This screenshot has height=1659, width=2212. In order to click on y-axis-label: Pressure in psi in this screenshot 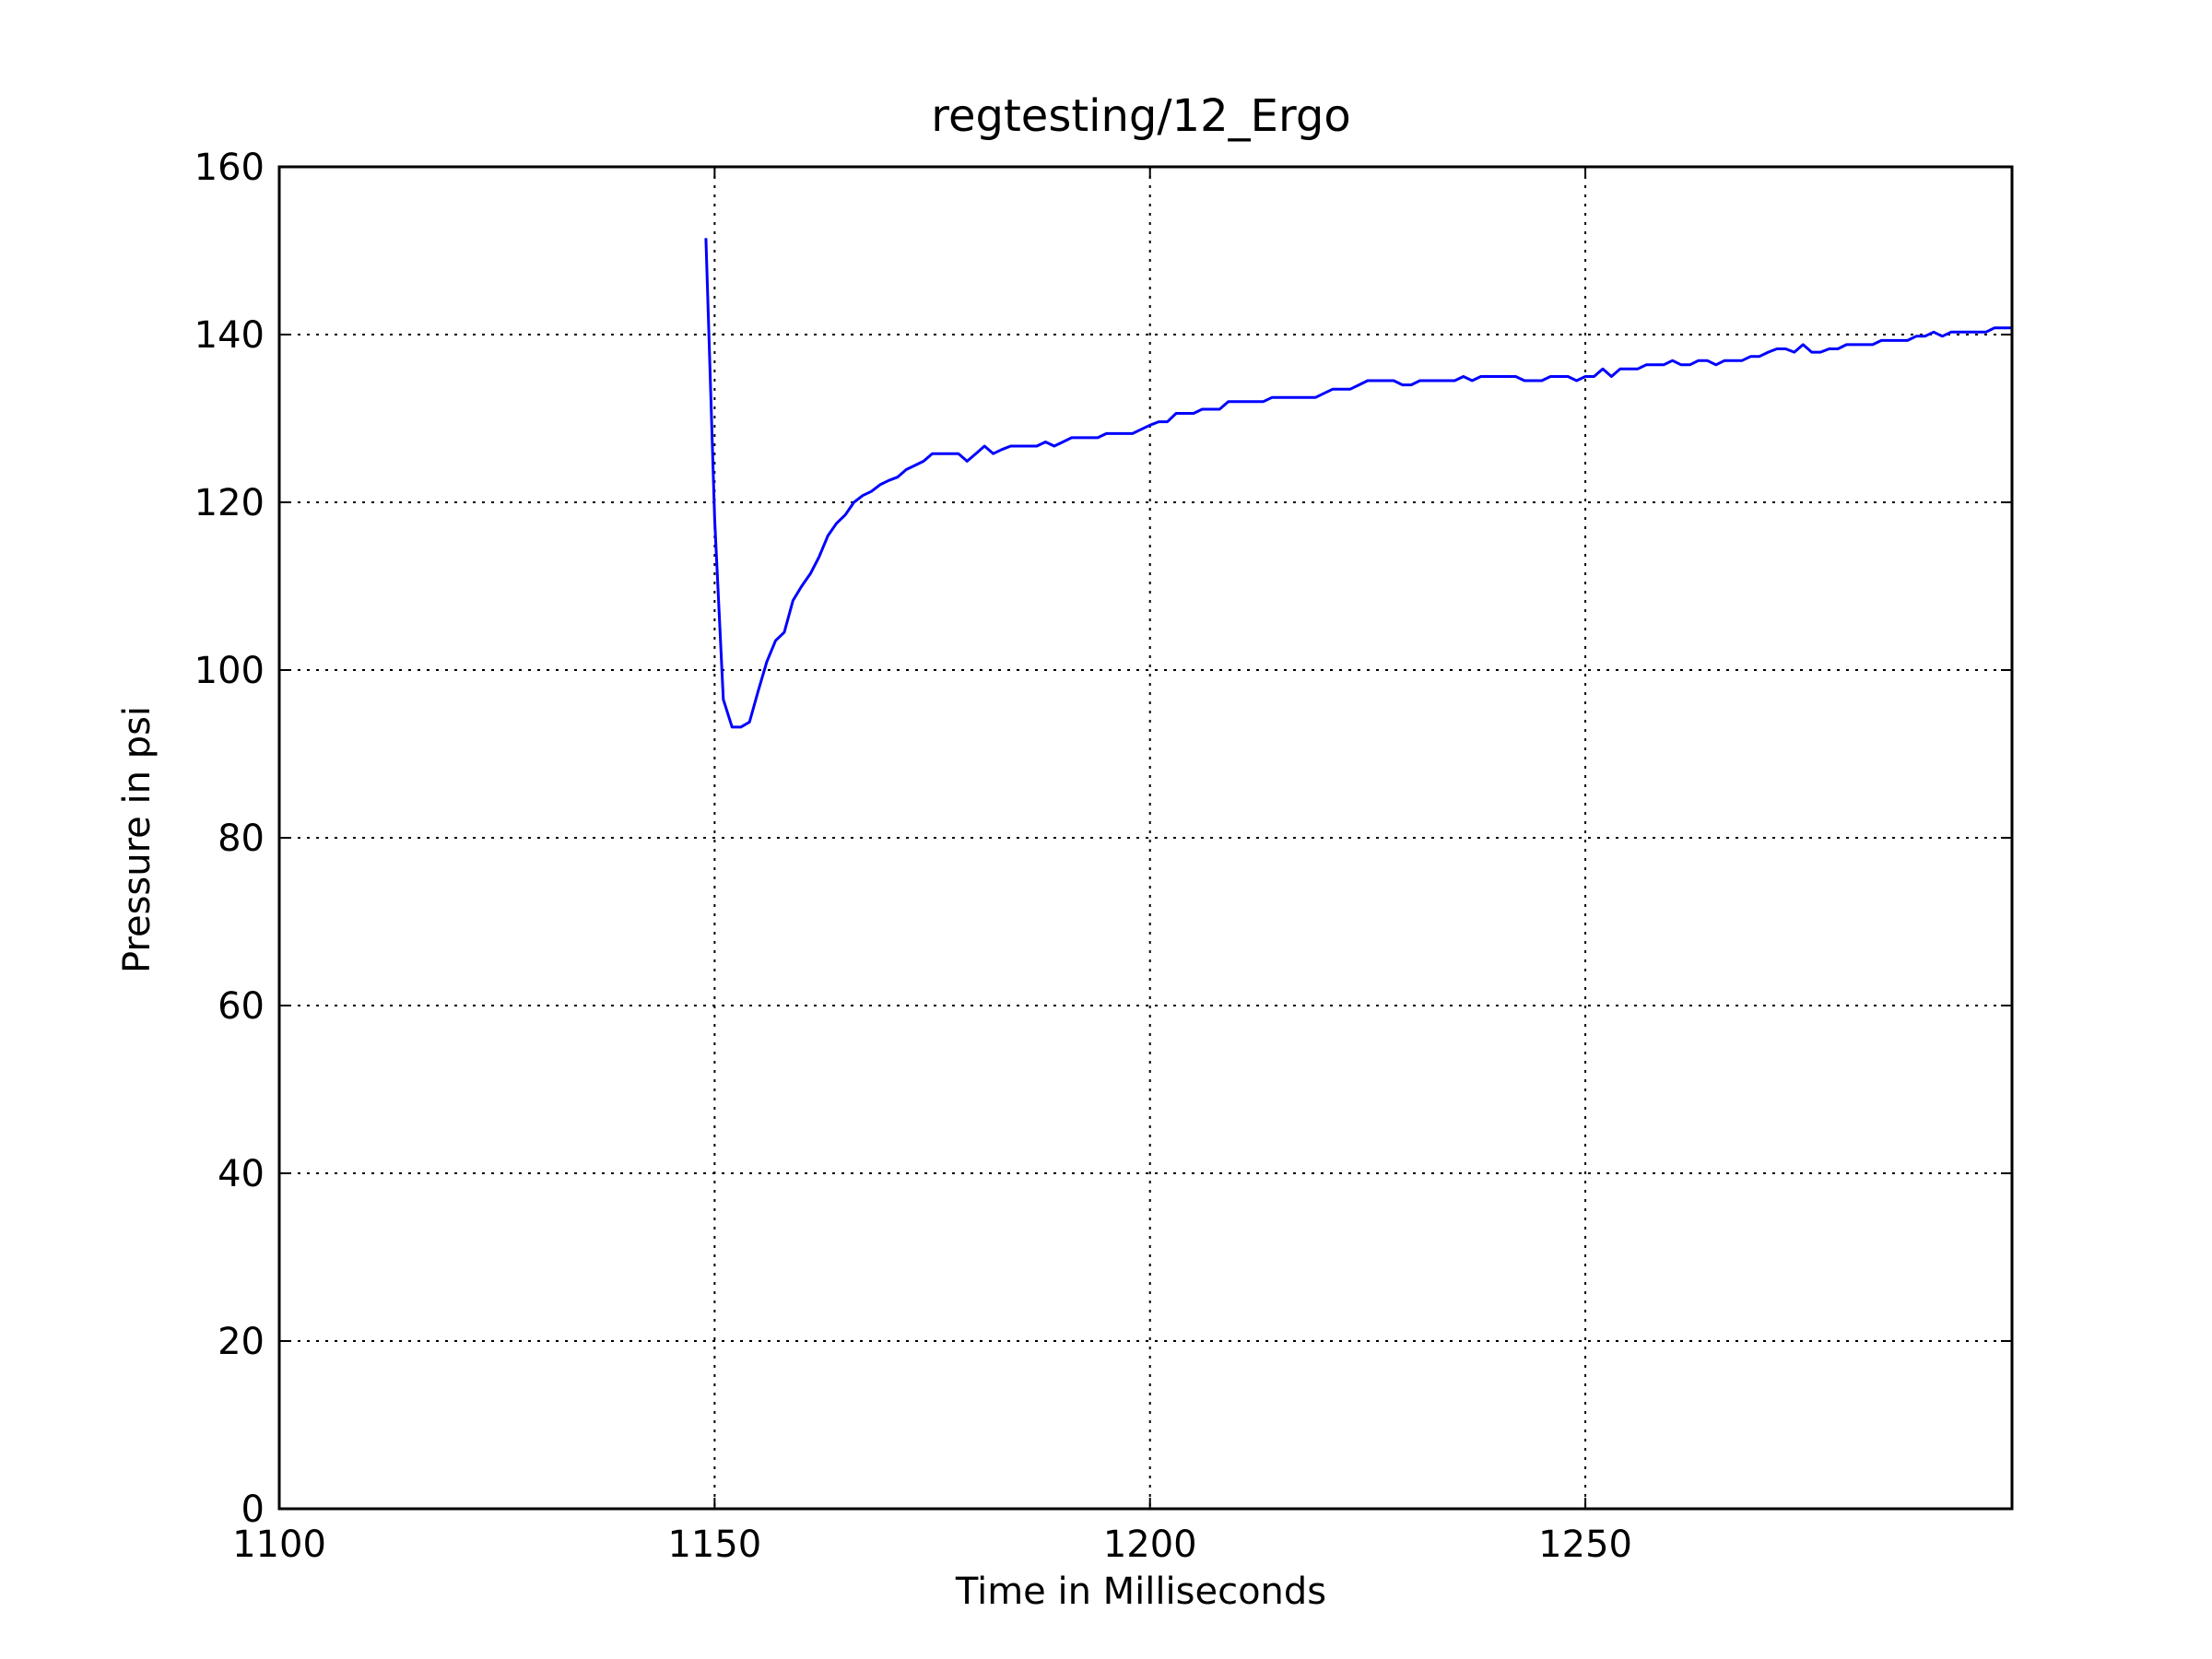, I will do `click(137, 839)`.